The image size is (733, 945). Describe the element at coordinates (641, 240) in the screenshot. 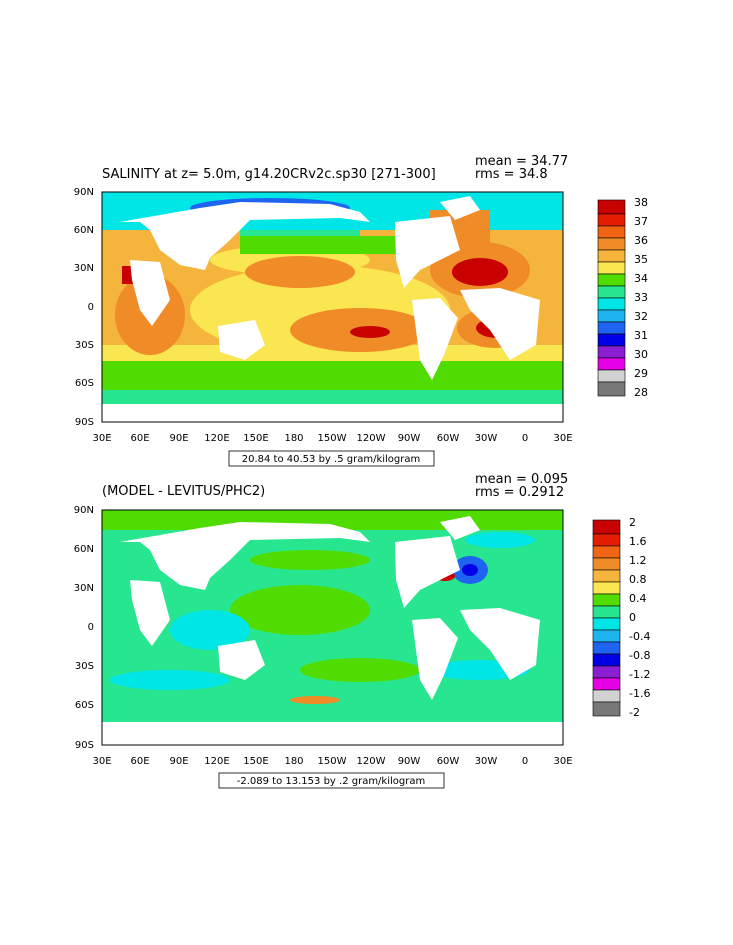

I see `colorbar-label: 36` at that location.